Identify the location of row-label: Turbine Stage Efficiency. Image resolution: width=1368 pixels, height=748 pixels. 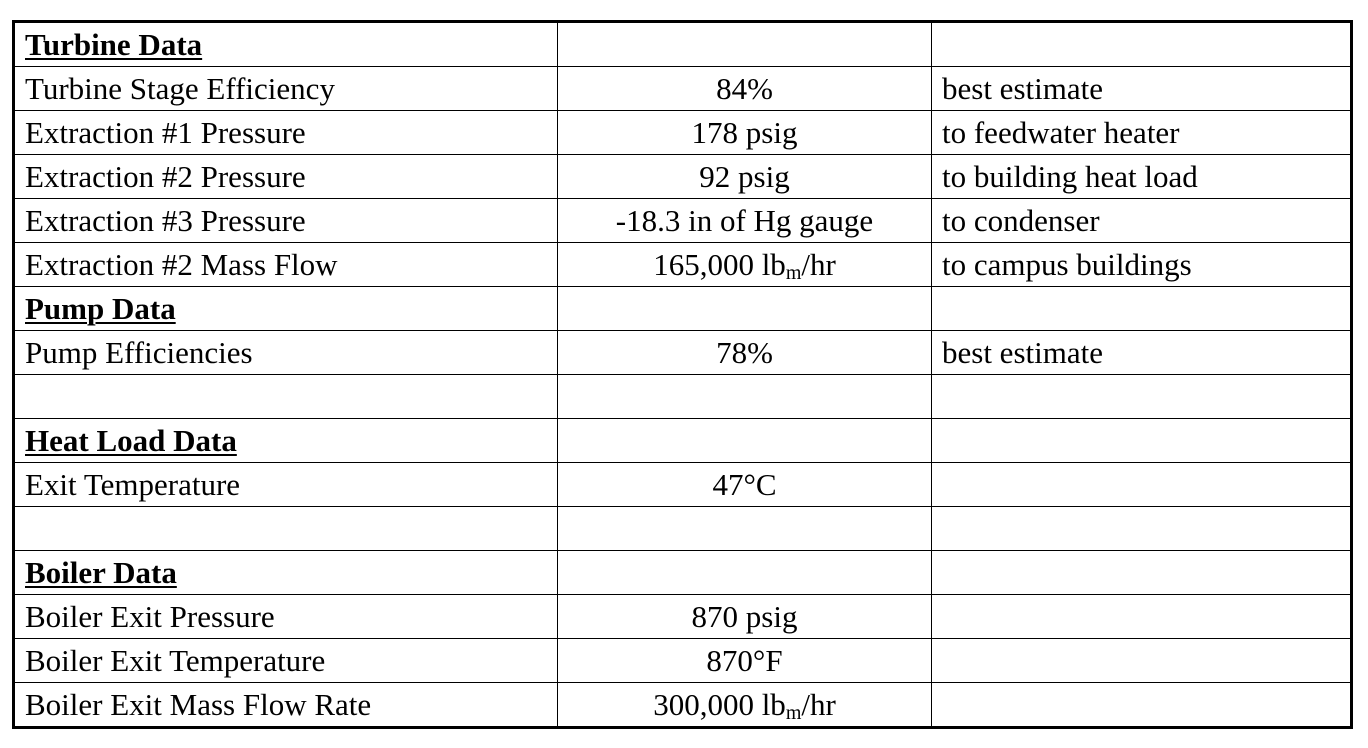
(285, 88).